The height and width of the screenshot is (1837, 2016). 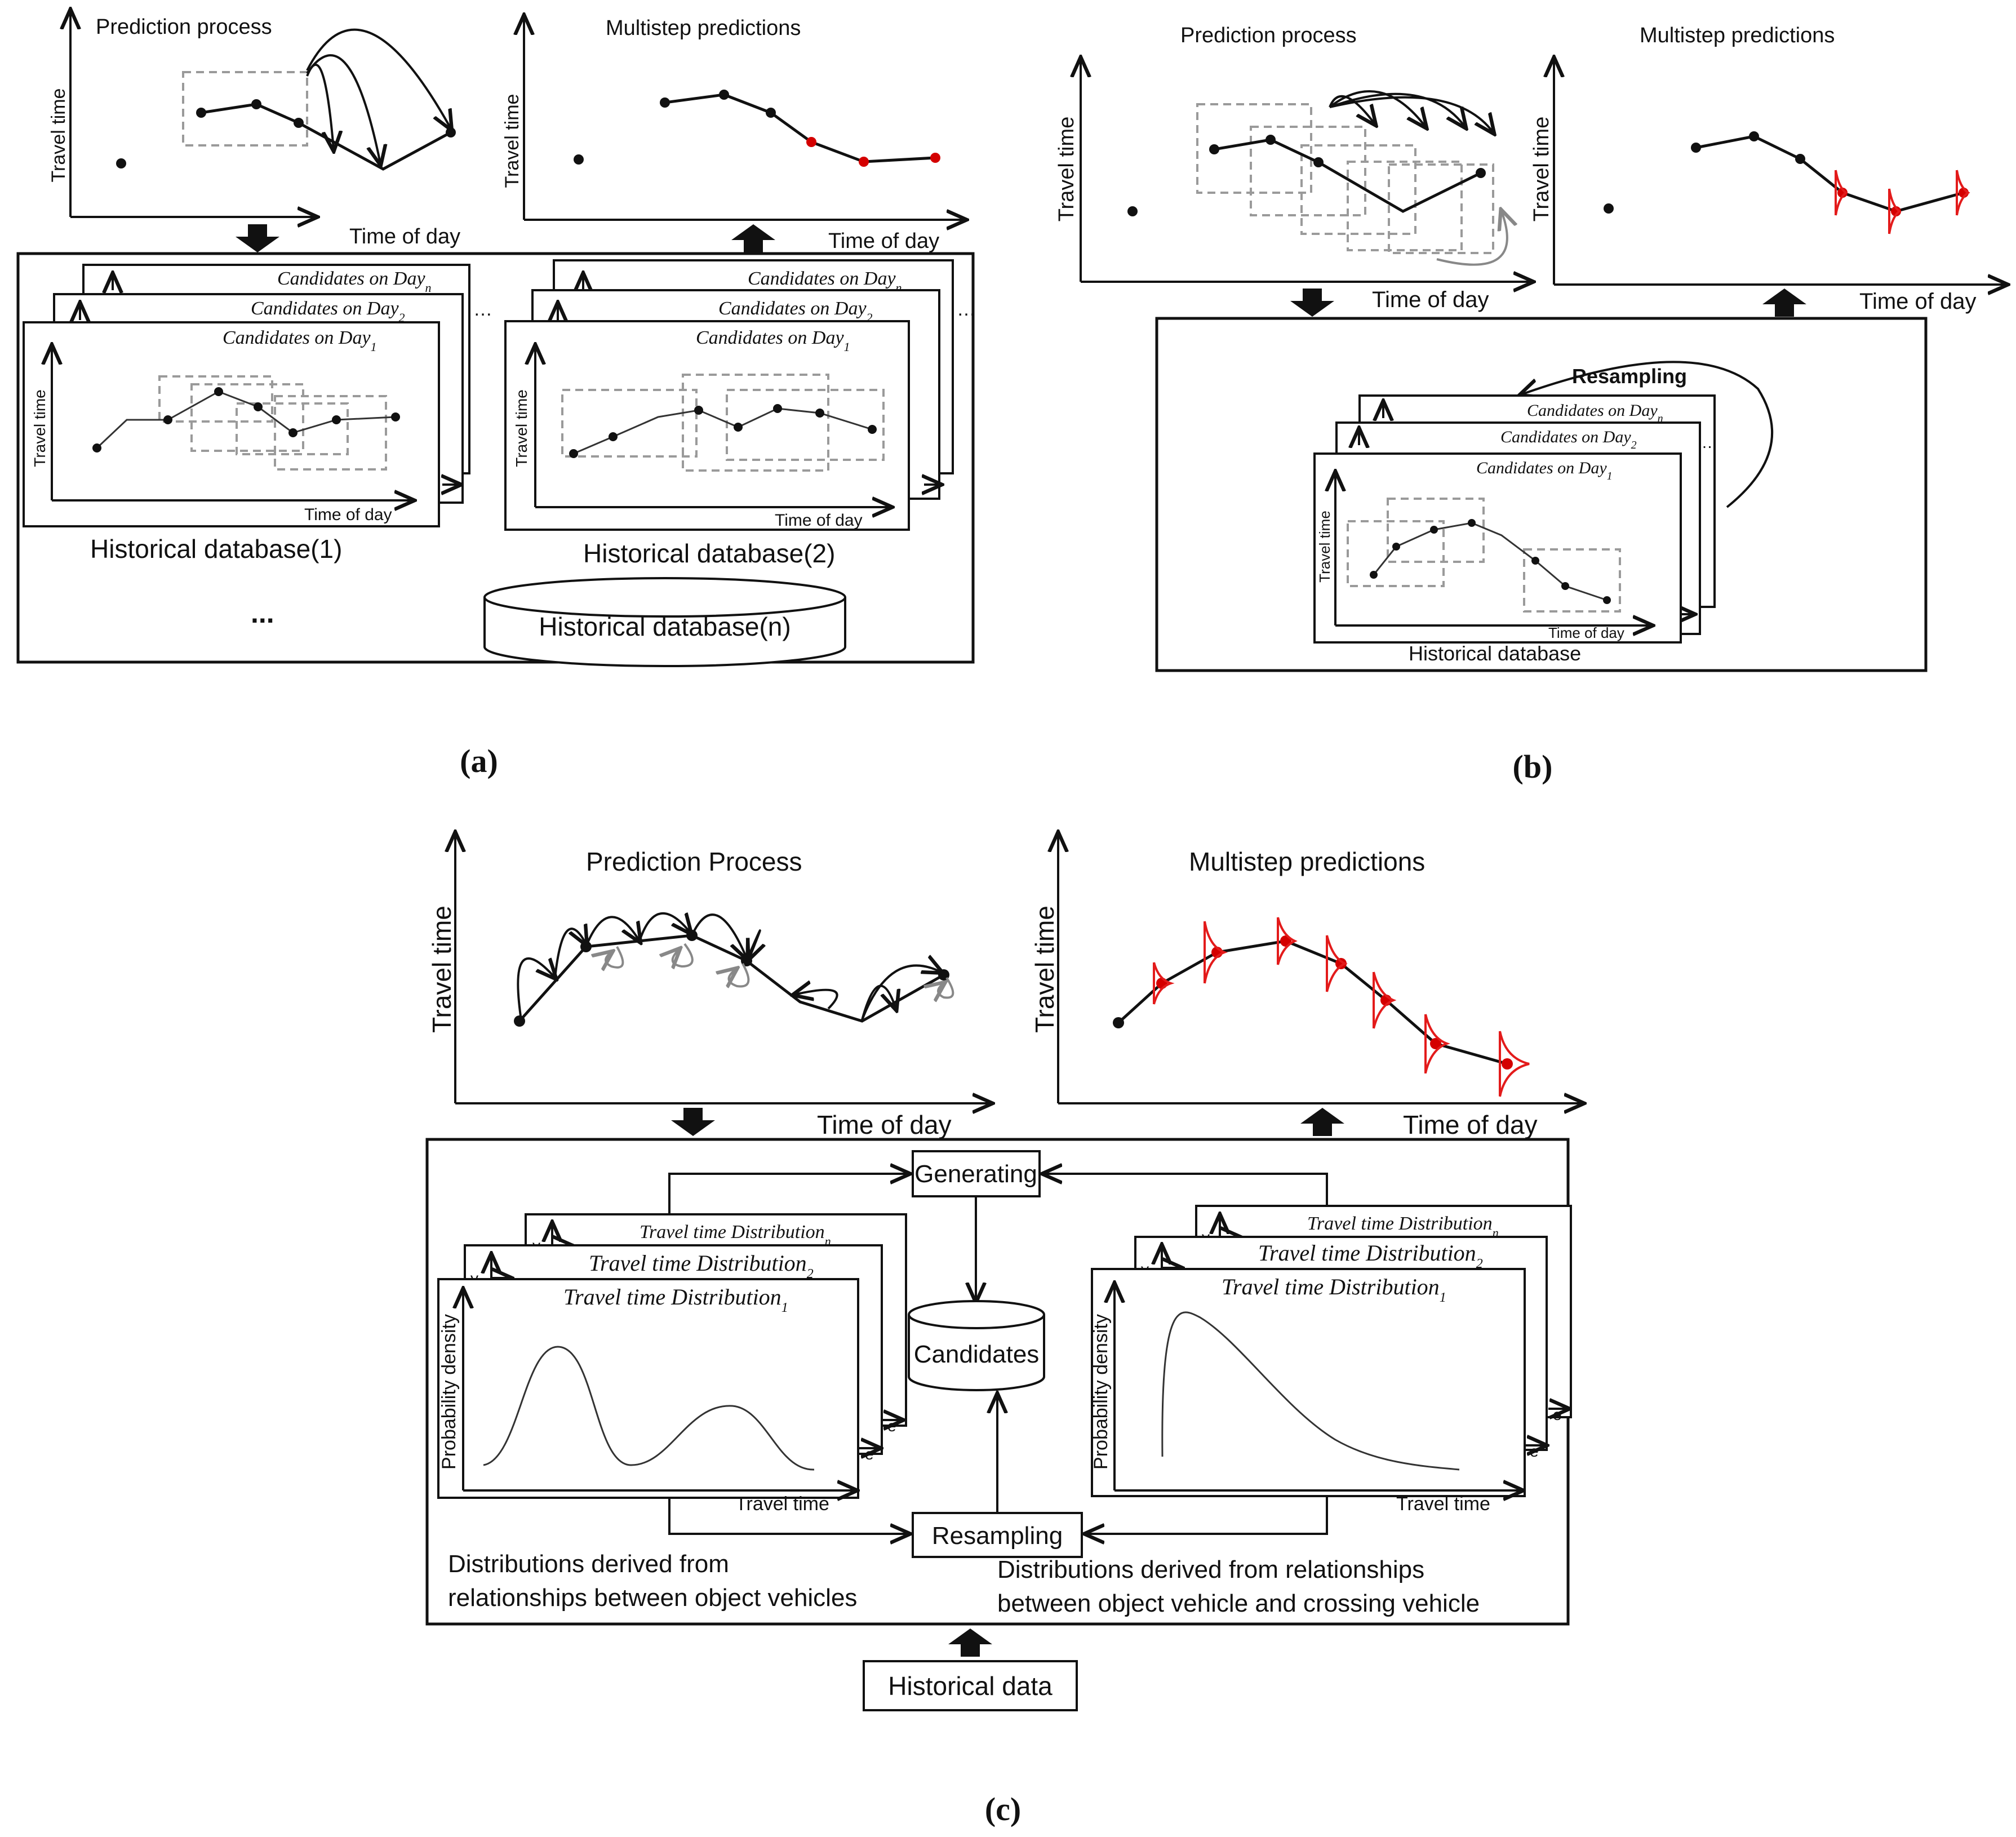 I want to click on a-db2-x-label: Time of day, so click(x=819, y=520).